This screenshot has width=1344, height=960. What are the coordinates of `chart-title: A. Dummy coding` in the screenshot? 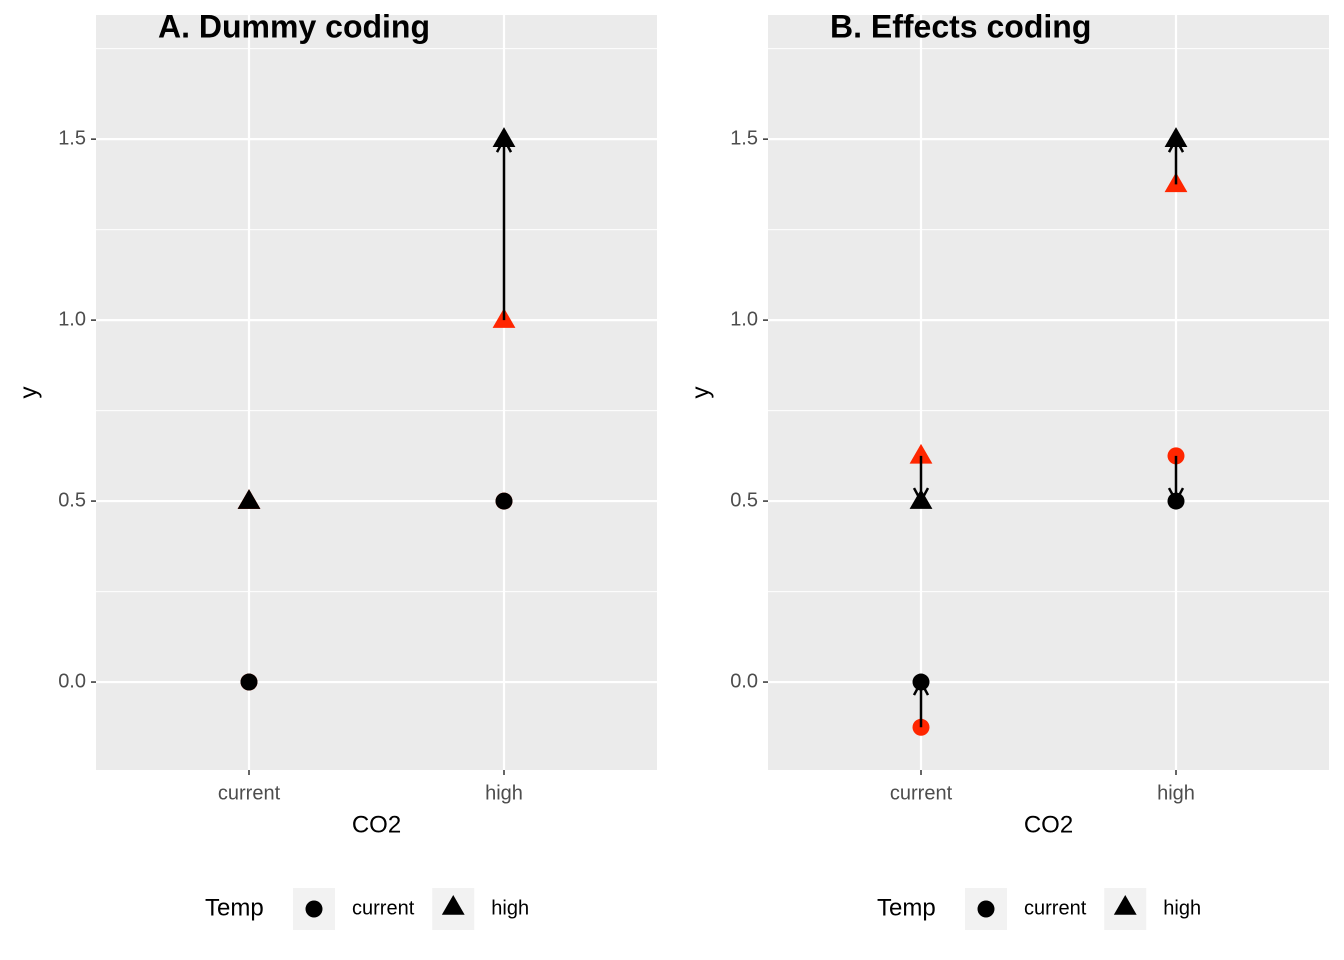 It's located at (294, 26).